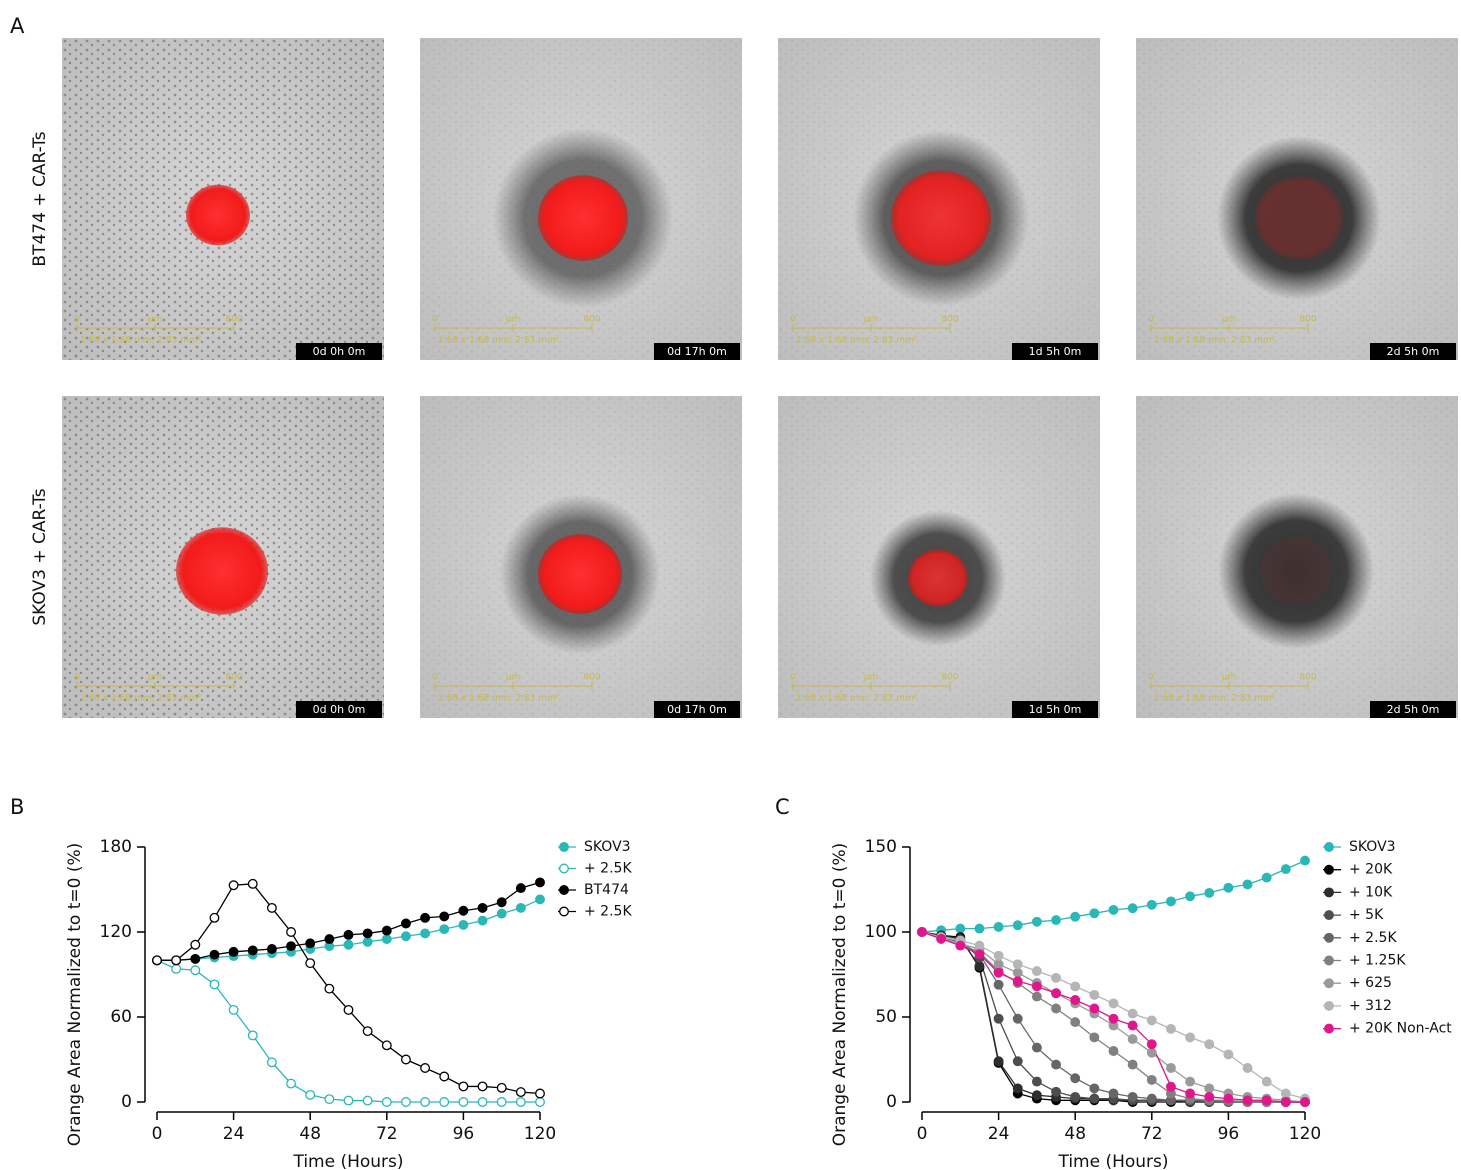 This screenshot has height=1170, width=1461. I want to click on x-tick-label: 24, so click(234, 1134).